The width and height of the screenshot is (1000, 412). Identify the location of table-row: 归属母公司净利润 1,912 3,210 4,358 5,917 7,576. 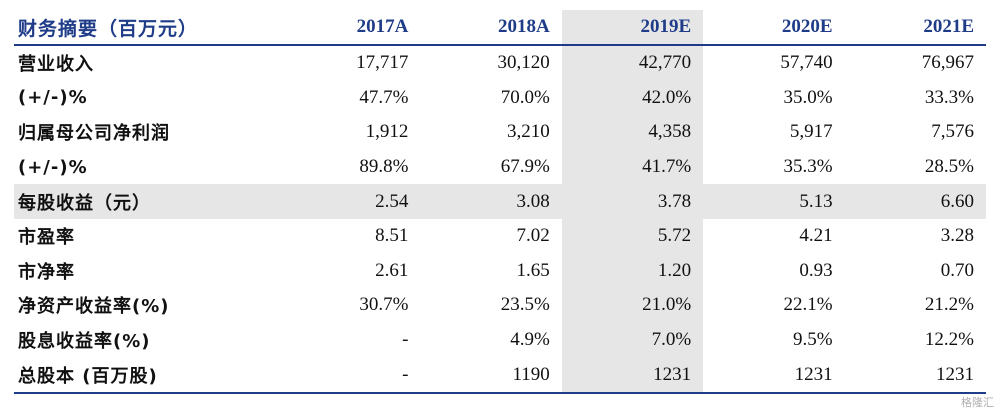
(500, 132).